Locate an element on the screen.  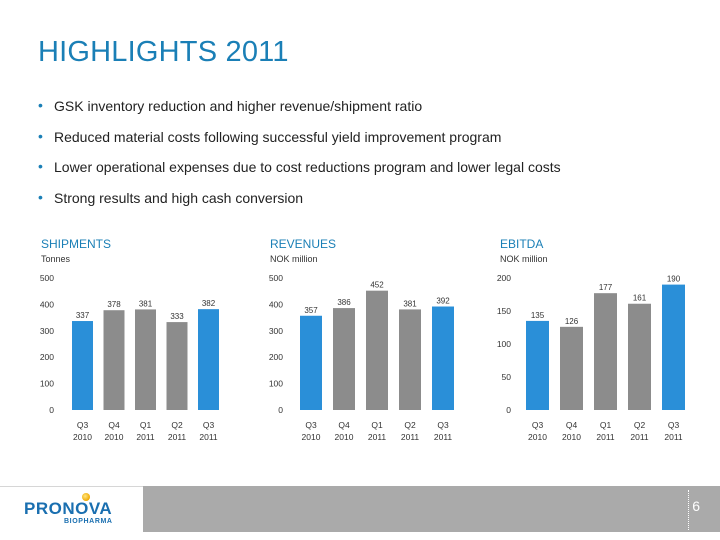
y-tick-label: 100 is located at coordinates (276, 384).